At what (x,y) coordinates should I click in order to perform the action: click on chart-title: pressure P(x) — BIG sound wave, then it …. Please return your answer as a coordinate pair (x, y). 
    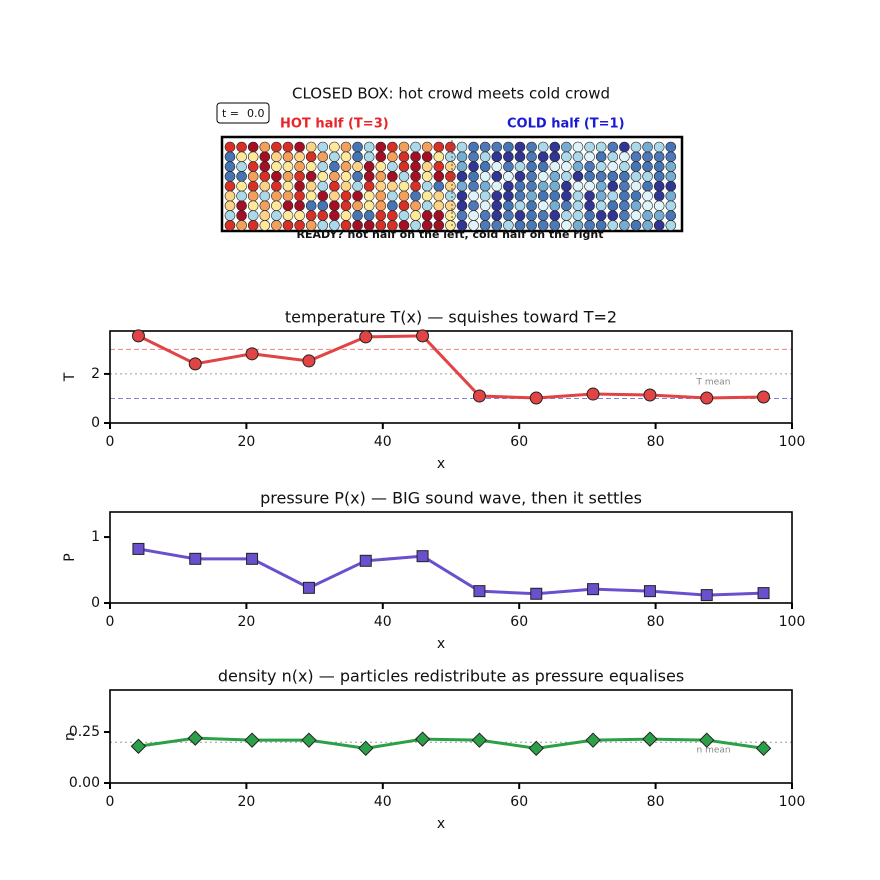
    Looking at the image, I should click on (451, 498).